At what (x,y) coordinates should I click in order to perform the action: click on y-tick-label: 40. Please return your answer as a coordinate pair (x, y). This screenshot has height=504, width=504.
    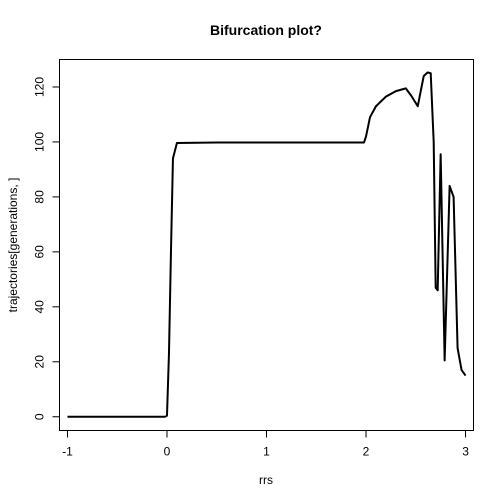
    Looking at the image, I should click on (40, 307).